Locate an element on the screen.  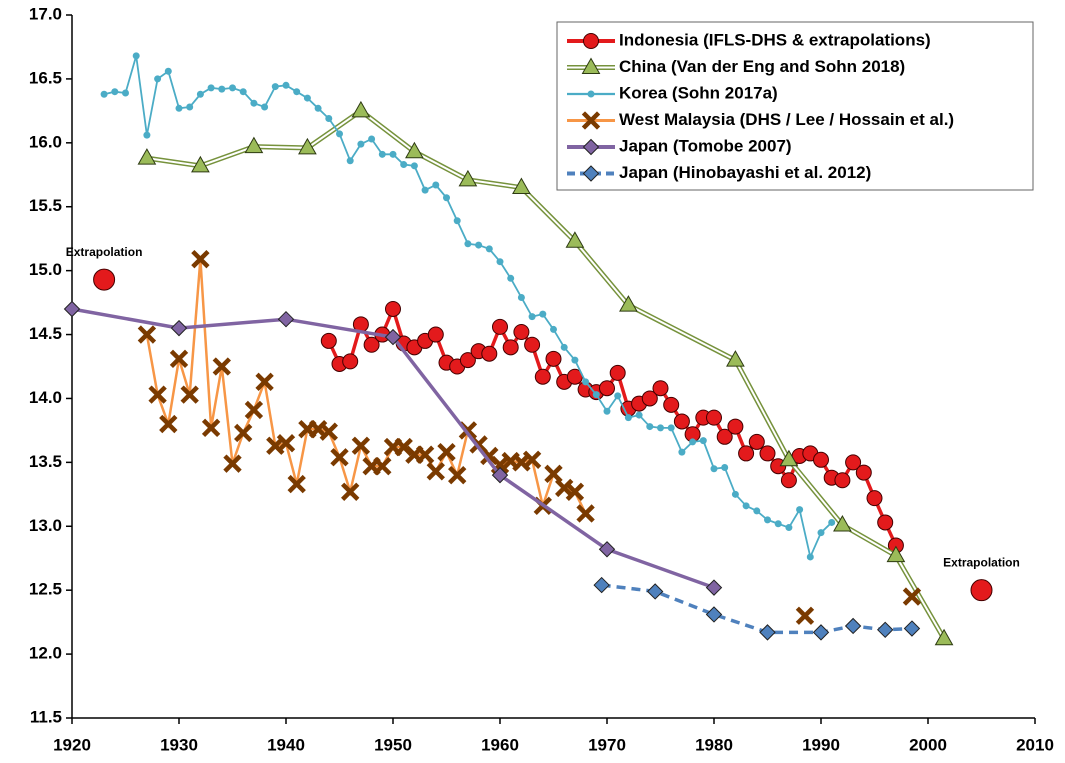
legend-label: Indonesia (IFLS-DHS & extrapolations) is located at coordinates (775, 39).